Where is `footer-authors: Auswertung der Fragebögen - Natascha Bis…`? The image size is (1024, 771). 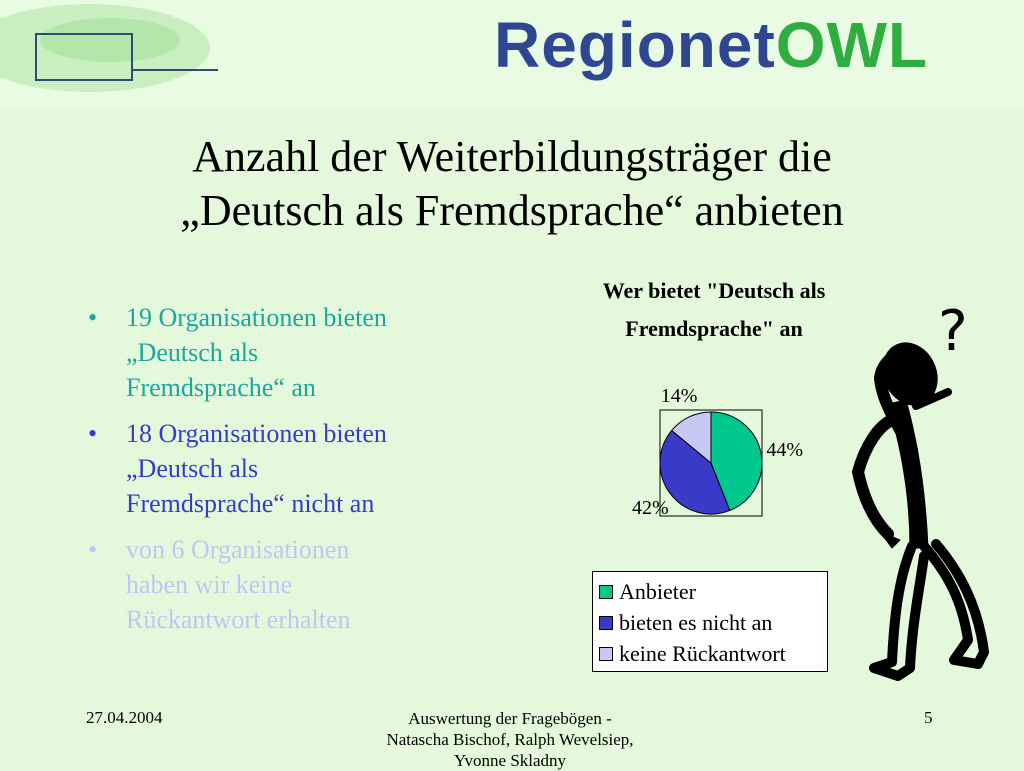
footer-authors: Auswertung der Fragebögen - Natascha Bis… is located at coordinates (510, 739).